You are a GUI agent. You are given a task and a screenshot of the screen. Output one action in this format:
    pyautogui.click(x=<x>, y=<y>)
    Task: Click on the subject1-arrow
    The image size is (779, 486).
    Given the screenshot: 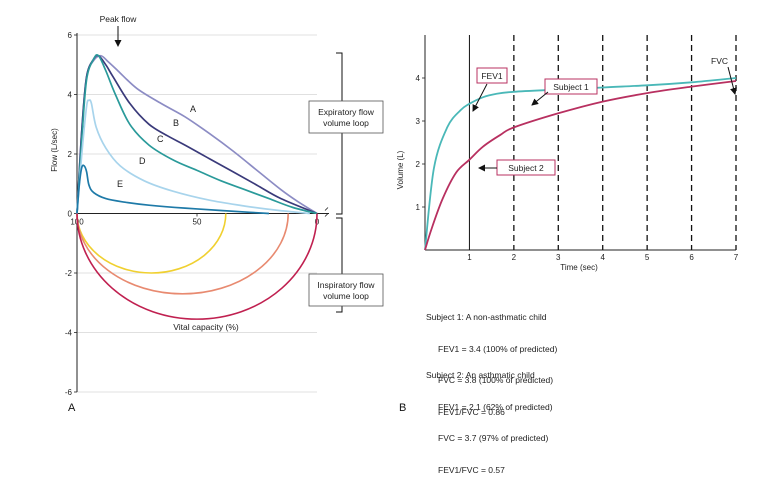 What is the action you would take?
    pyautogui.click(x=540, y=98)
    